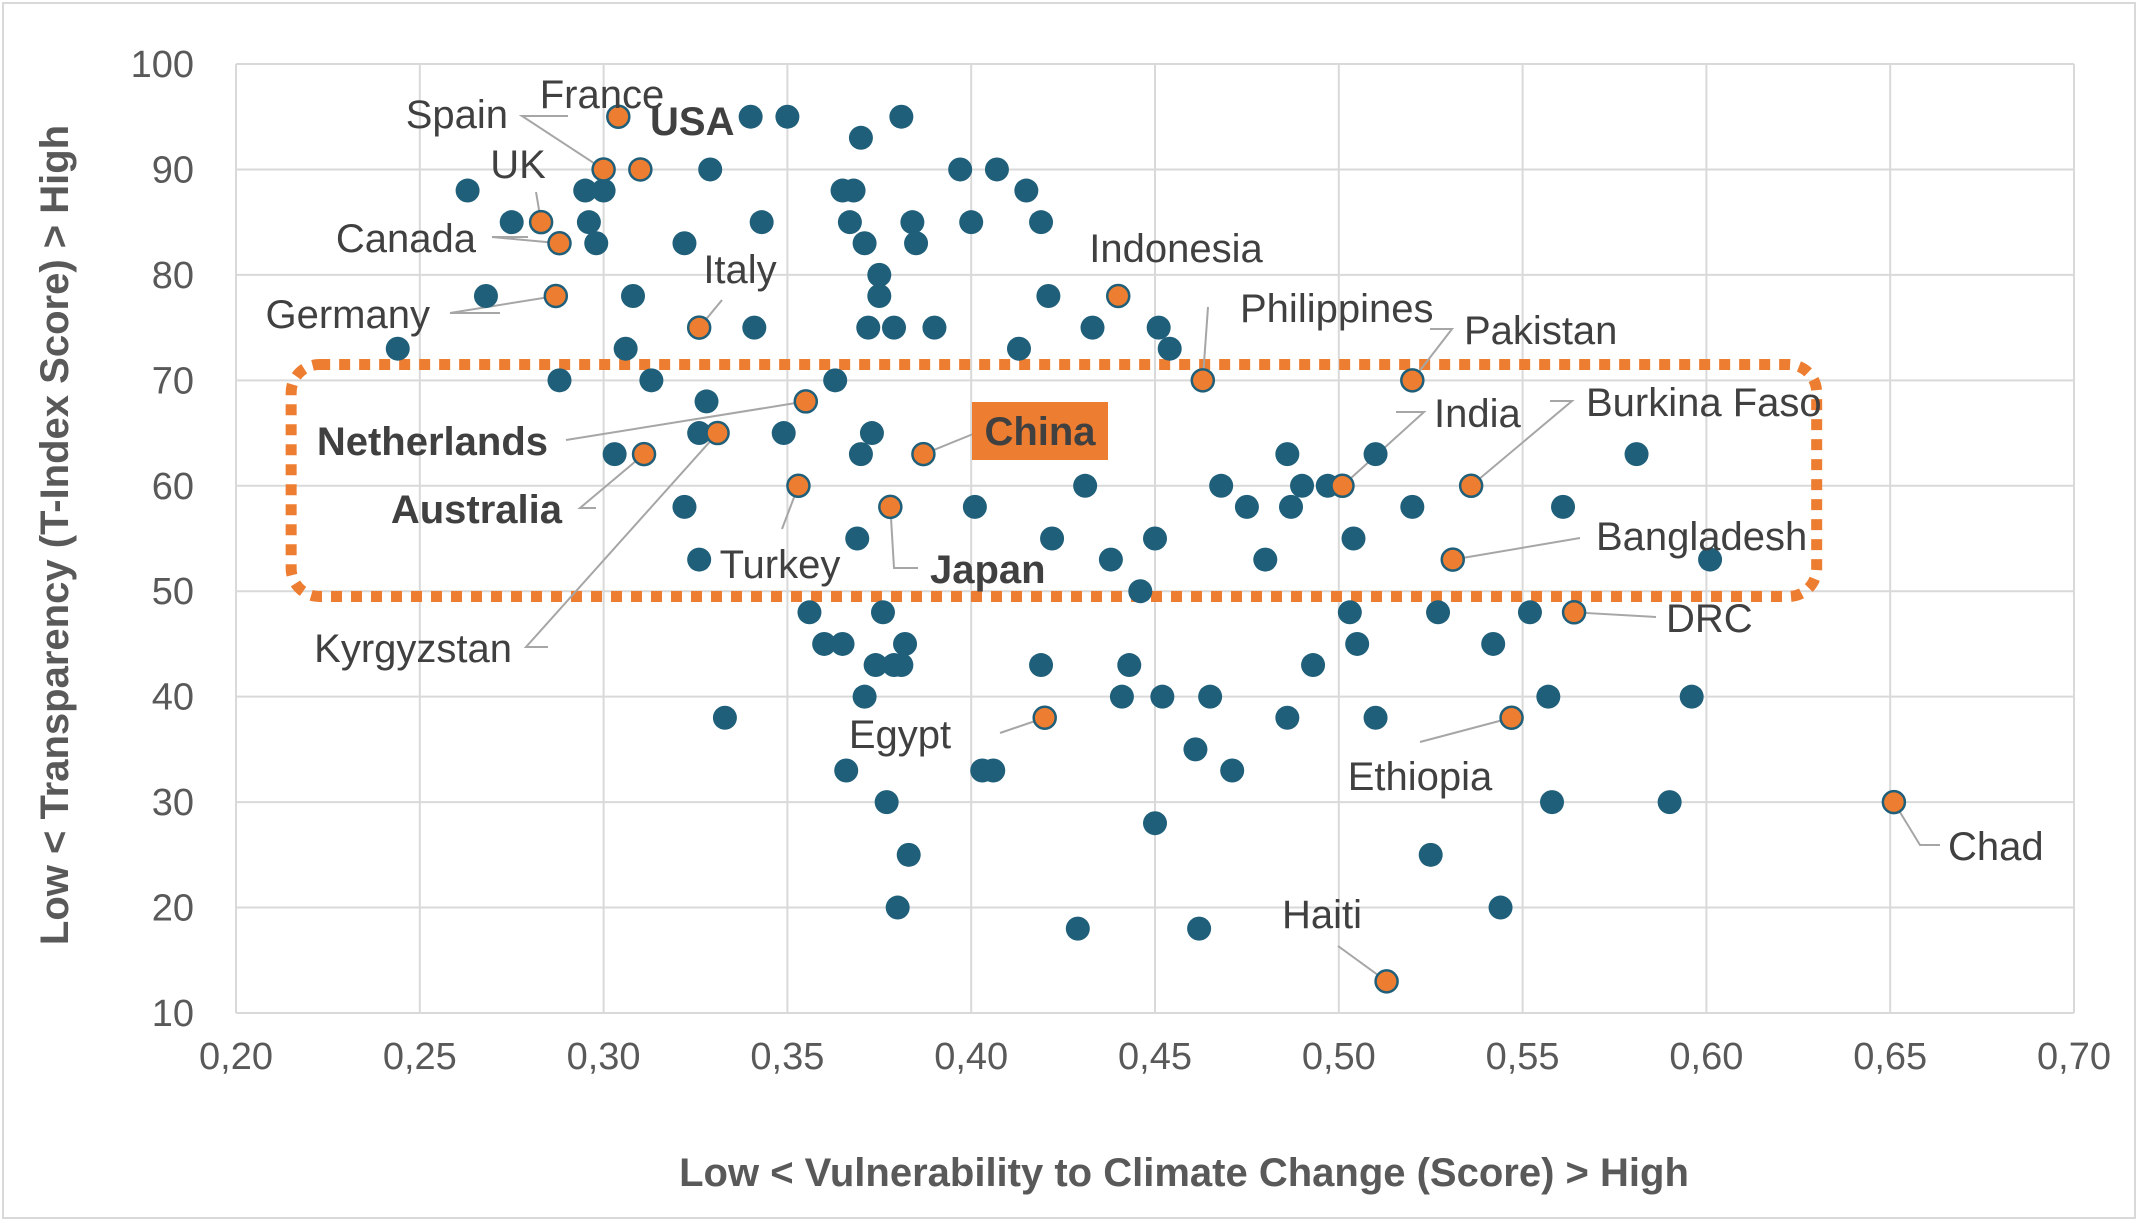  I want to click on x-tick-label: 0,40, so click(971, 1057).